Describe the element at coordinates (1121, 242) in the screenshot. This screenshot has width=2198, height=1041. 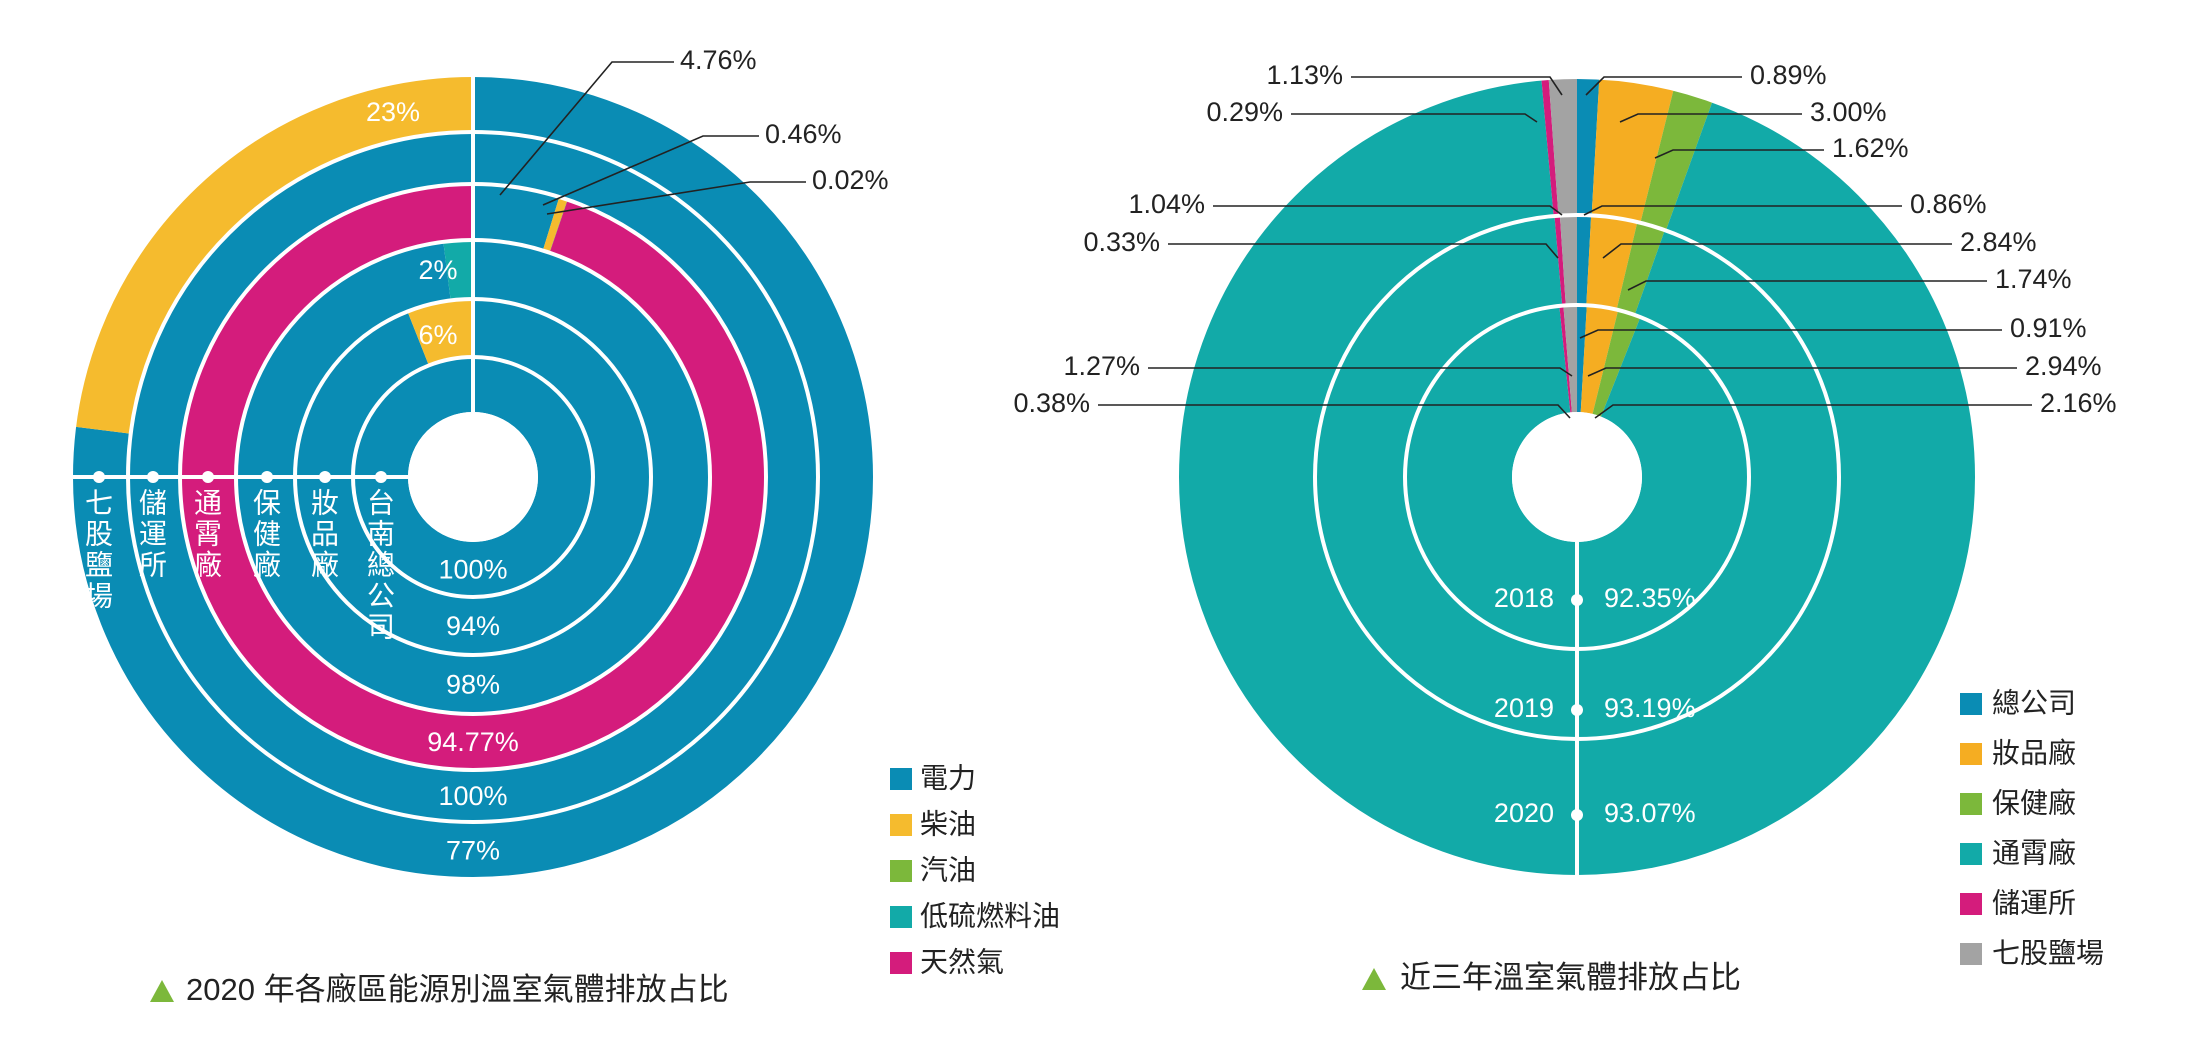
I see `year-callout-l-3: 0.33%` at that location.